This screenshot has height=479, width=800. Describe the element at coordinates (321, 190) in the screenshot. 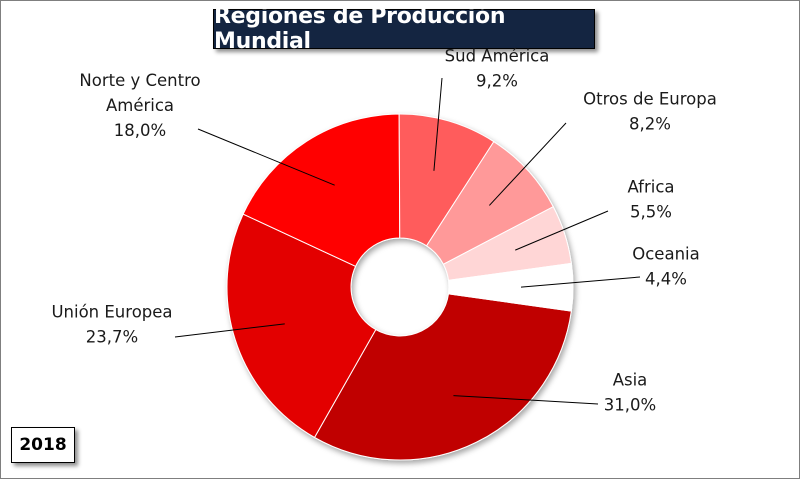

I see `slice-norte-y-centro-américa` at that location.